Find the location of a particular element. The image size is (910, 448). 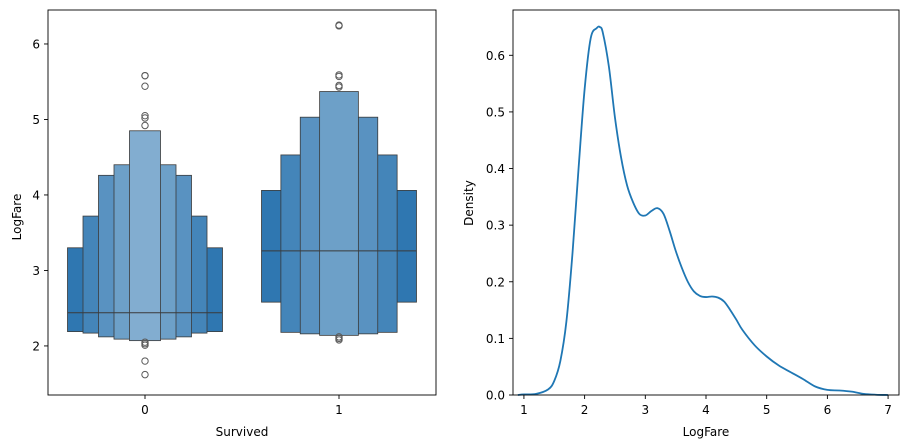

right-x-tick-label: 7 is located at coordinates (888, 410).